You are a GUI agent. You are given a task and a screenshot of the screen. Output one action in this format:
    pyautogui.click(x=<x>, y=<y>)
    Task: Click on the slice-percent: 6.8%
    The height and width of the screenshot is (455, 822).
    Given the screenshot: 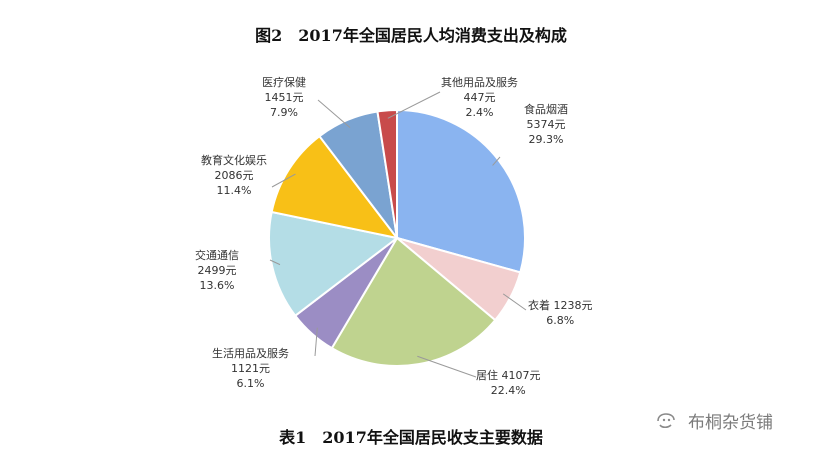 What is the action you would take?
    pyautogui.click(x=560, y=320)
    